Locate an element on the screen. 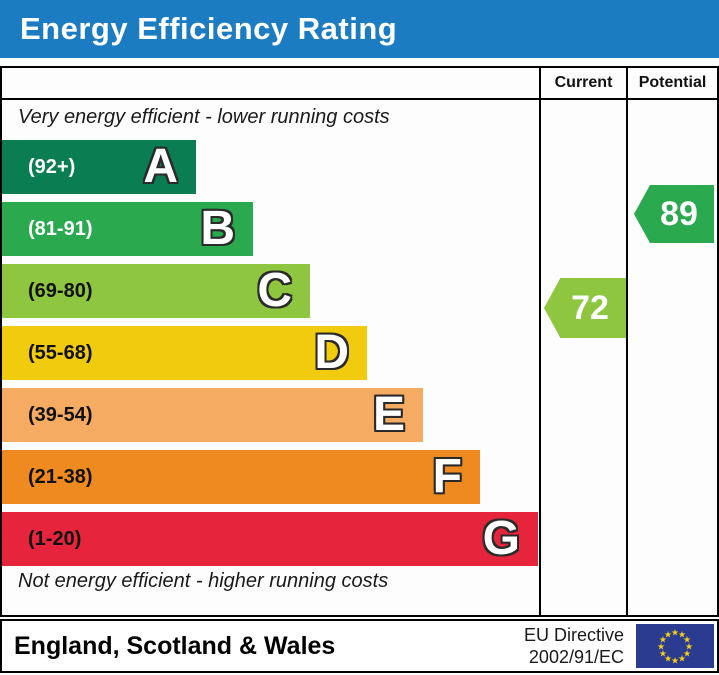 The image size is (719, 675). eu-directive-line2: 2002/91/EC is located at coordinates (576, 657).